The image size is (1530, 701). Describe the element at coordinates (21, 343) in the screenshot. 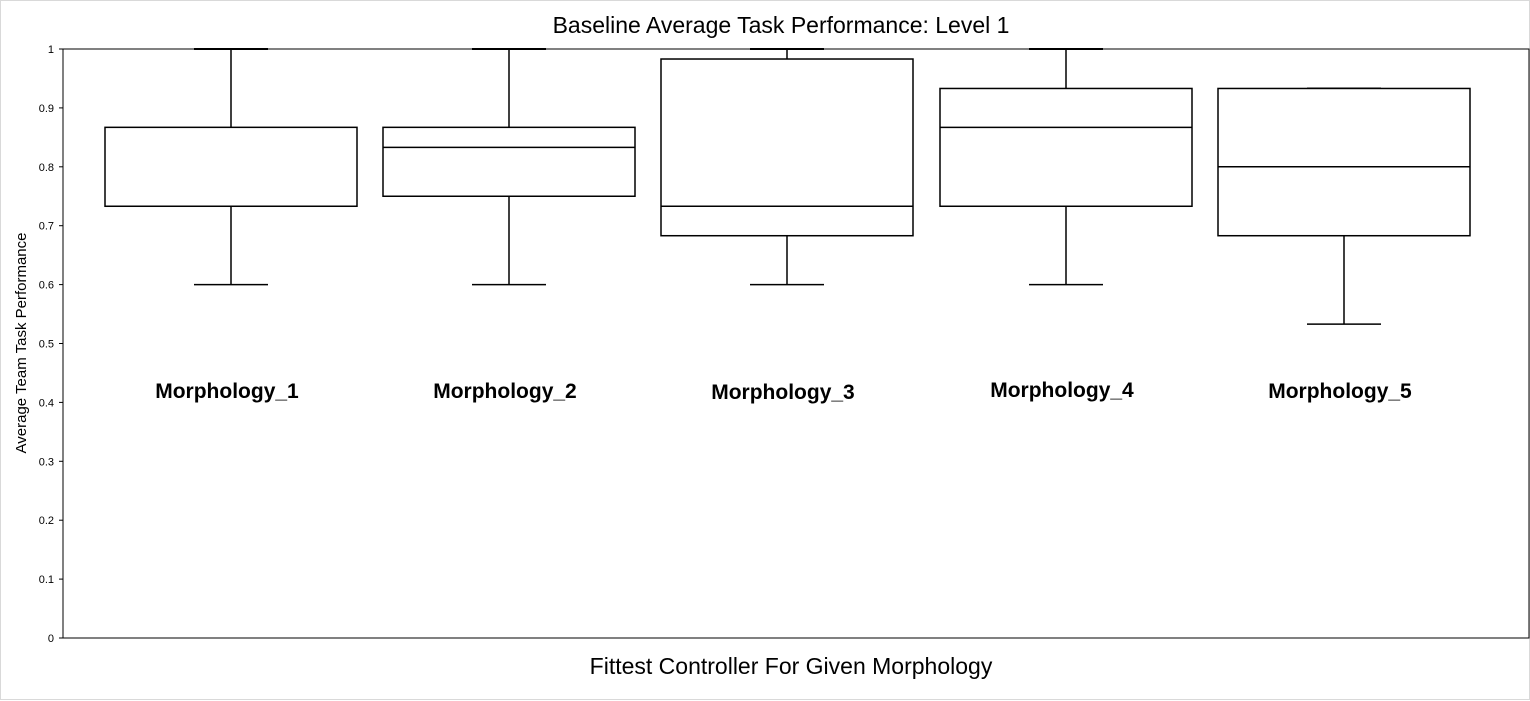

I see `y-axis-label: Average Team Task Performance` at that location.